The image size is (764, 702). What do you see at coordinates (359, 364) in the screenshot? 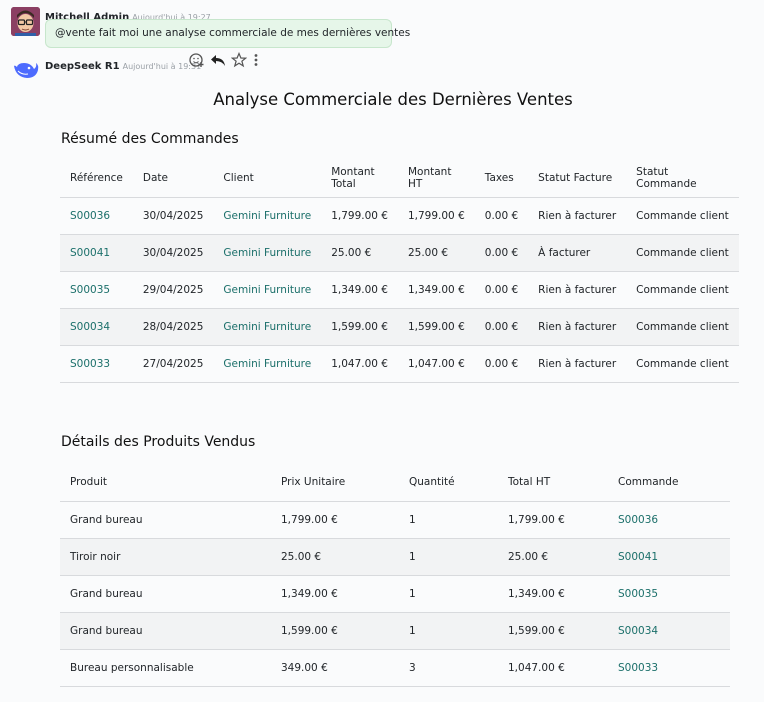
I see `order-total: 1,047.00 €` at bounding box center [359, 364].